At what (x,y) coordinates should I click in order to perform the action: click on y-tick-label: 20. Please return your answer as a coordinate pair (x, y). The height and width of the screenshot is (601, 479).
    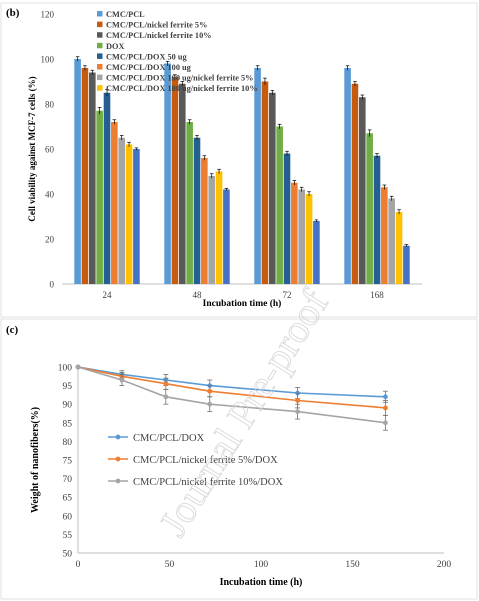
    Looking at the image, I should click on (50, 240).